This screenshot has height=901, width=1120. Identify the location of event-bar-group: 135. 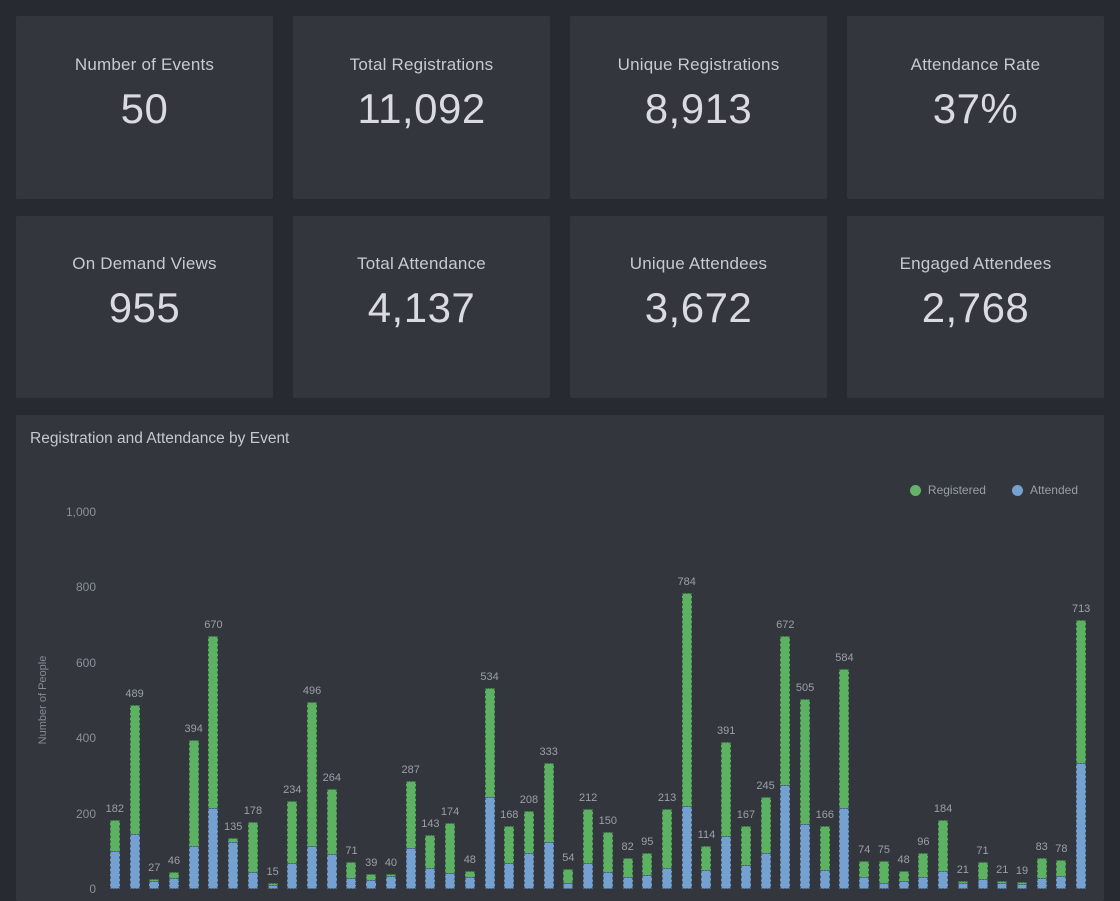
(233, 700).